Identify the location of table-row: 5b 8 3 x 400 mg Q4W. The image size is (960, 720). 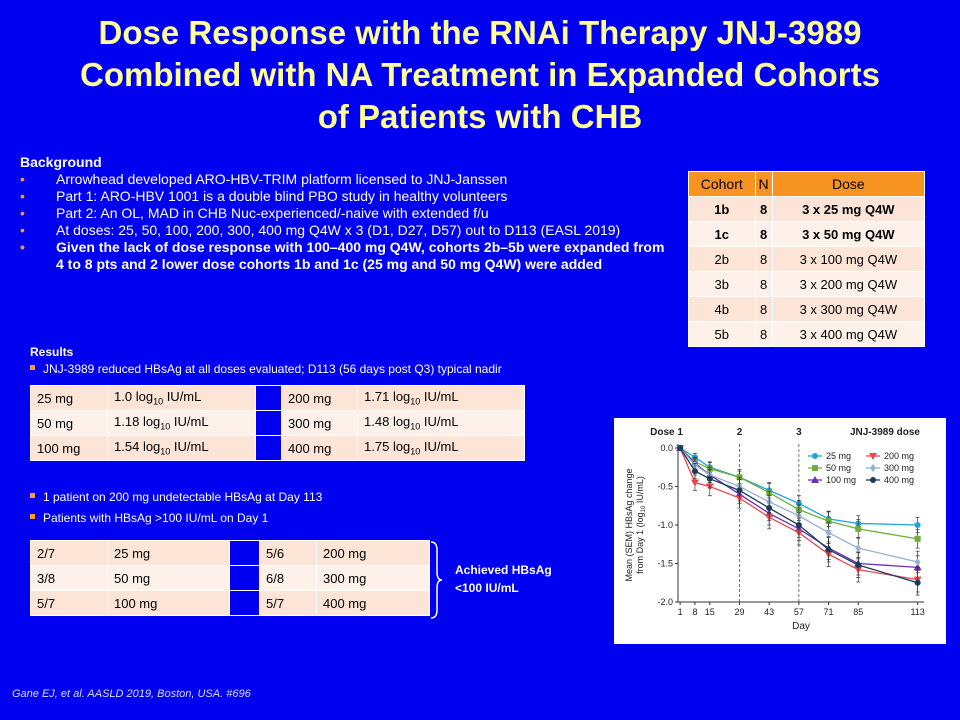
(807, 334).